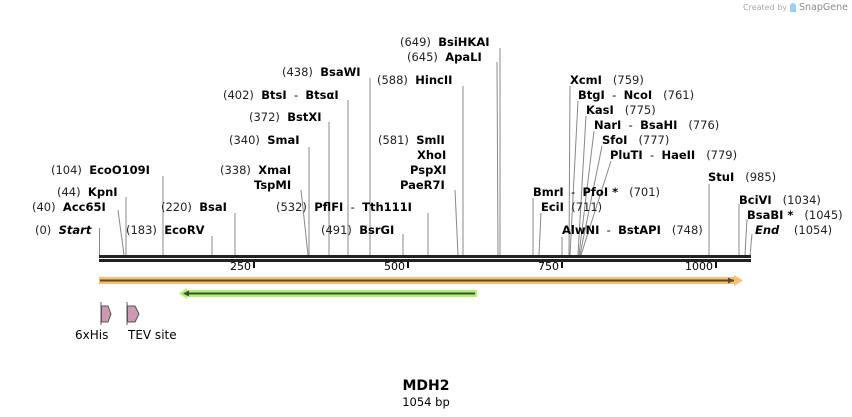 Image resolution: width=852 pixels, height=417 pixels. I want to click on site-position: (777), so click(654, 140).